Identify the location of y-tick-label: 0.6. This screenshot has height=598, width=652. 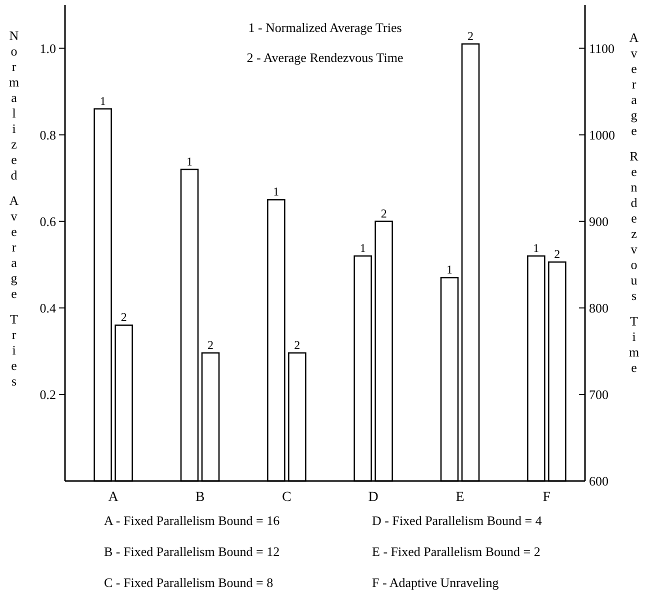
(48, 221).